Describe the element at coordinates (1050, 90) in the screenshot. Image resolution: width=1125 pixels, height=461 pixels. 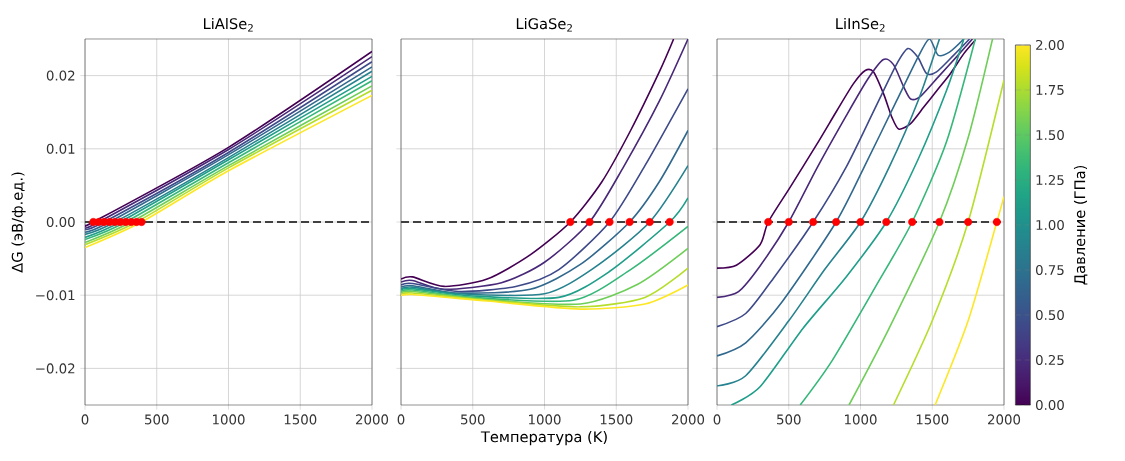
I see `color-bar-label: 1.75` at that location.